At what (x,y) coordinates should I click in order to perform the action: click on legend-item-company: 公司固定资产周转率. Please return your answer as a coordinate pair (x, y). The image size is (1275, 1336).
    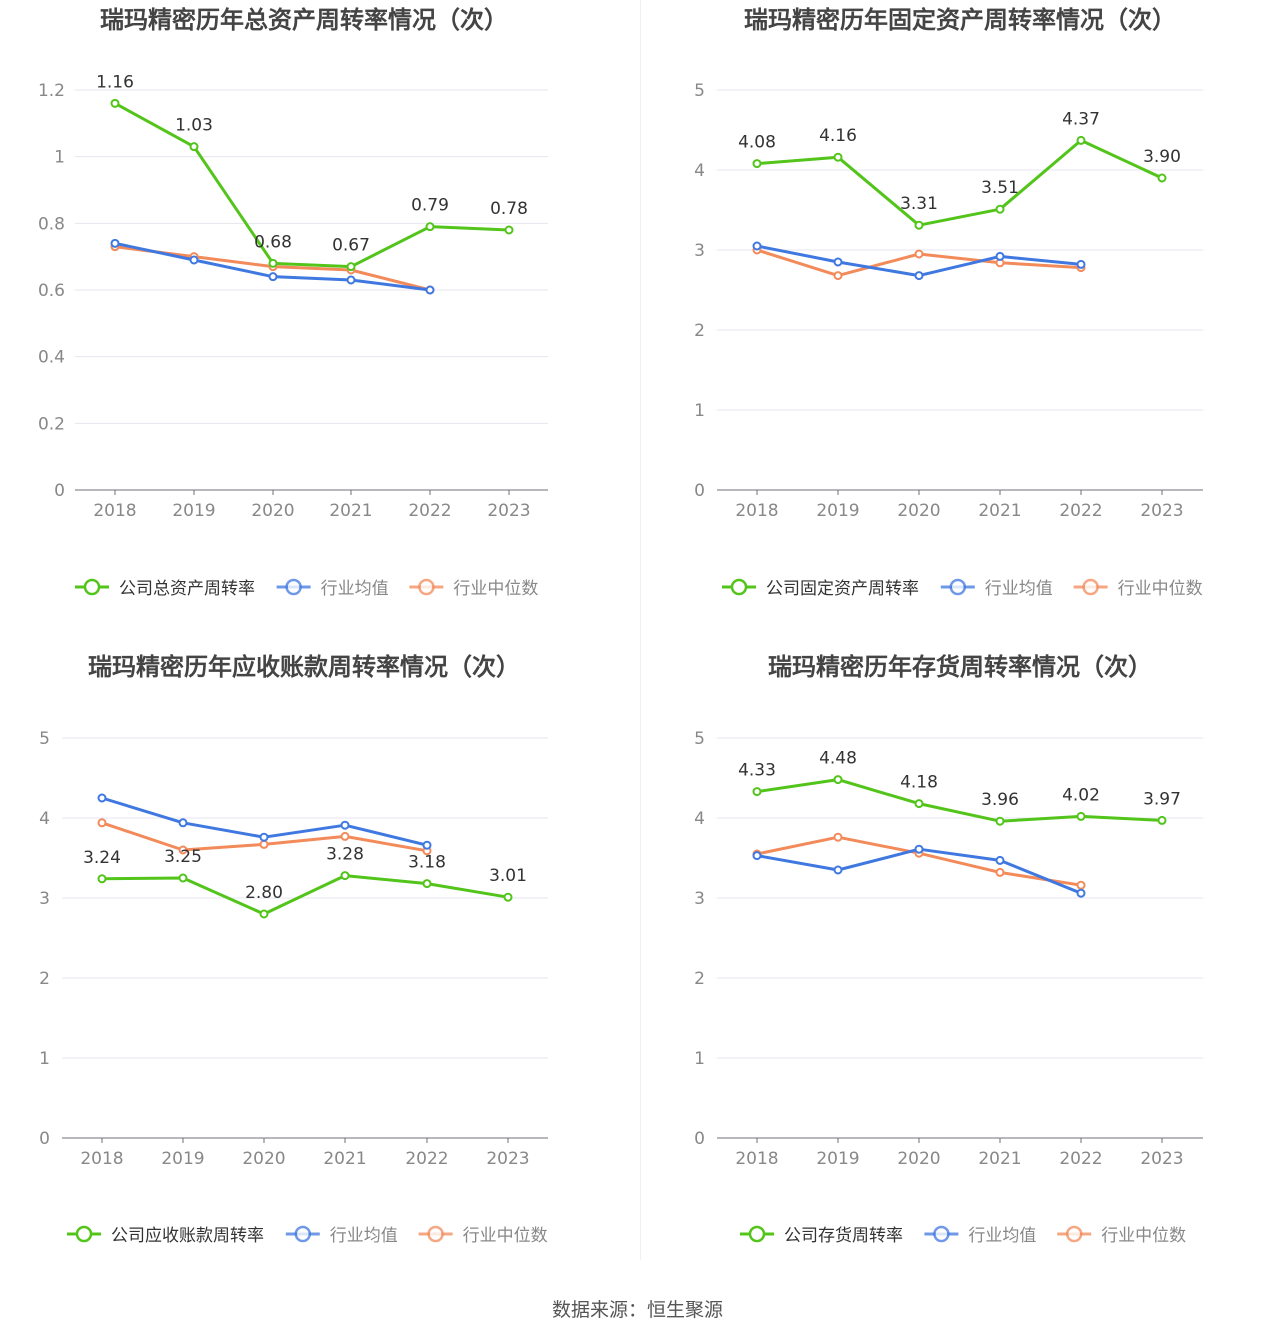
    Looking at the image, I should click on (820, 588).